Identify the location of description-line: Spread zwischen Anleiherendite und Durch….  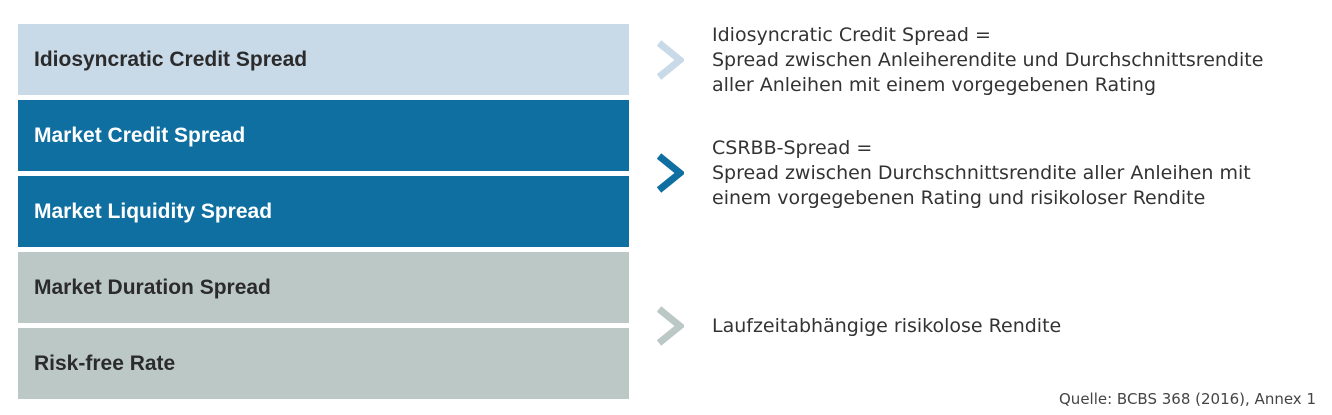
(988, 60).